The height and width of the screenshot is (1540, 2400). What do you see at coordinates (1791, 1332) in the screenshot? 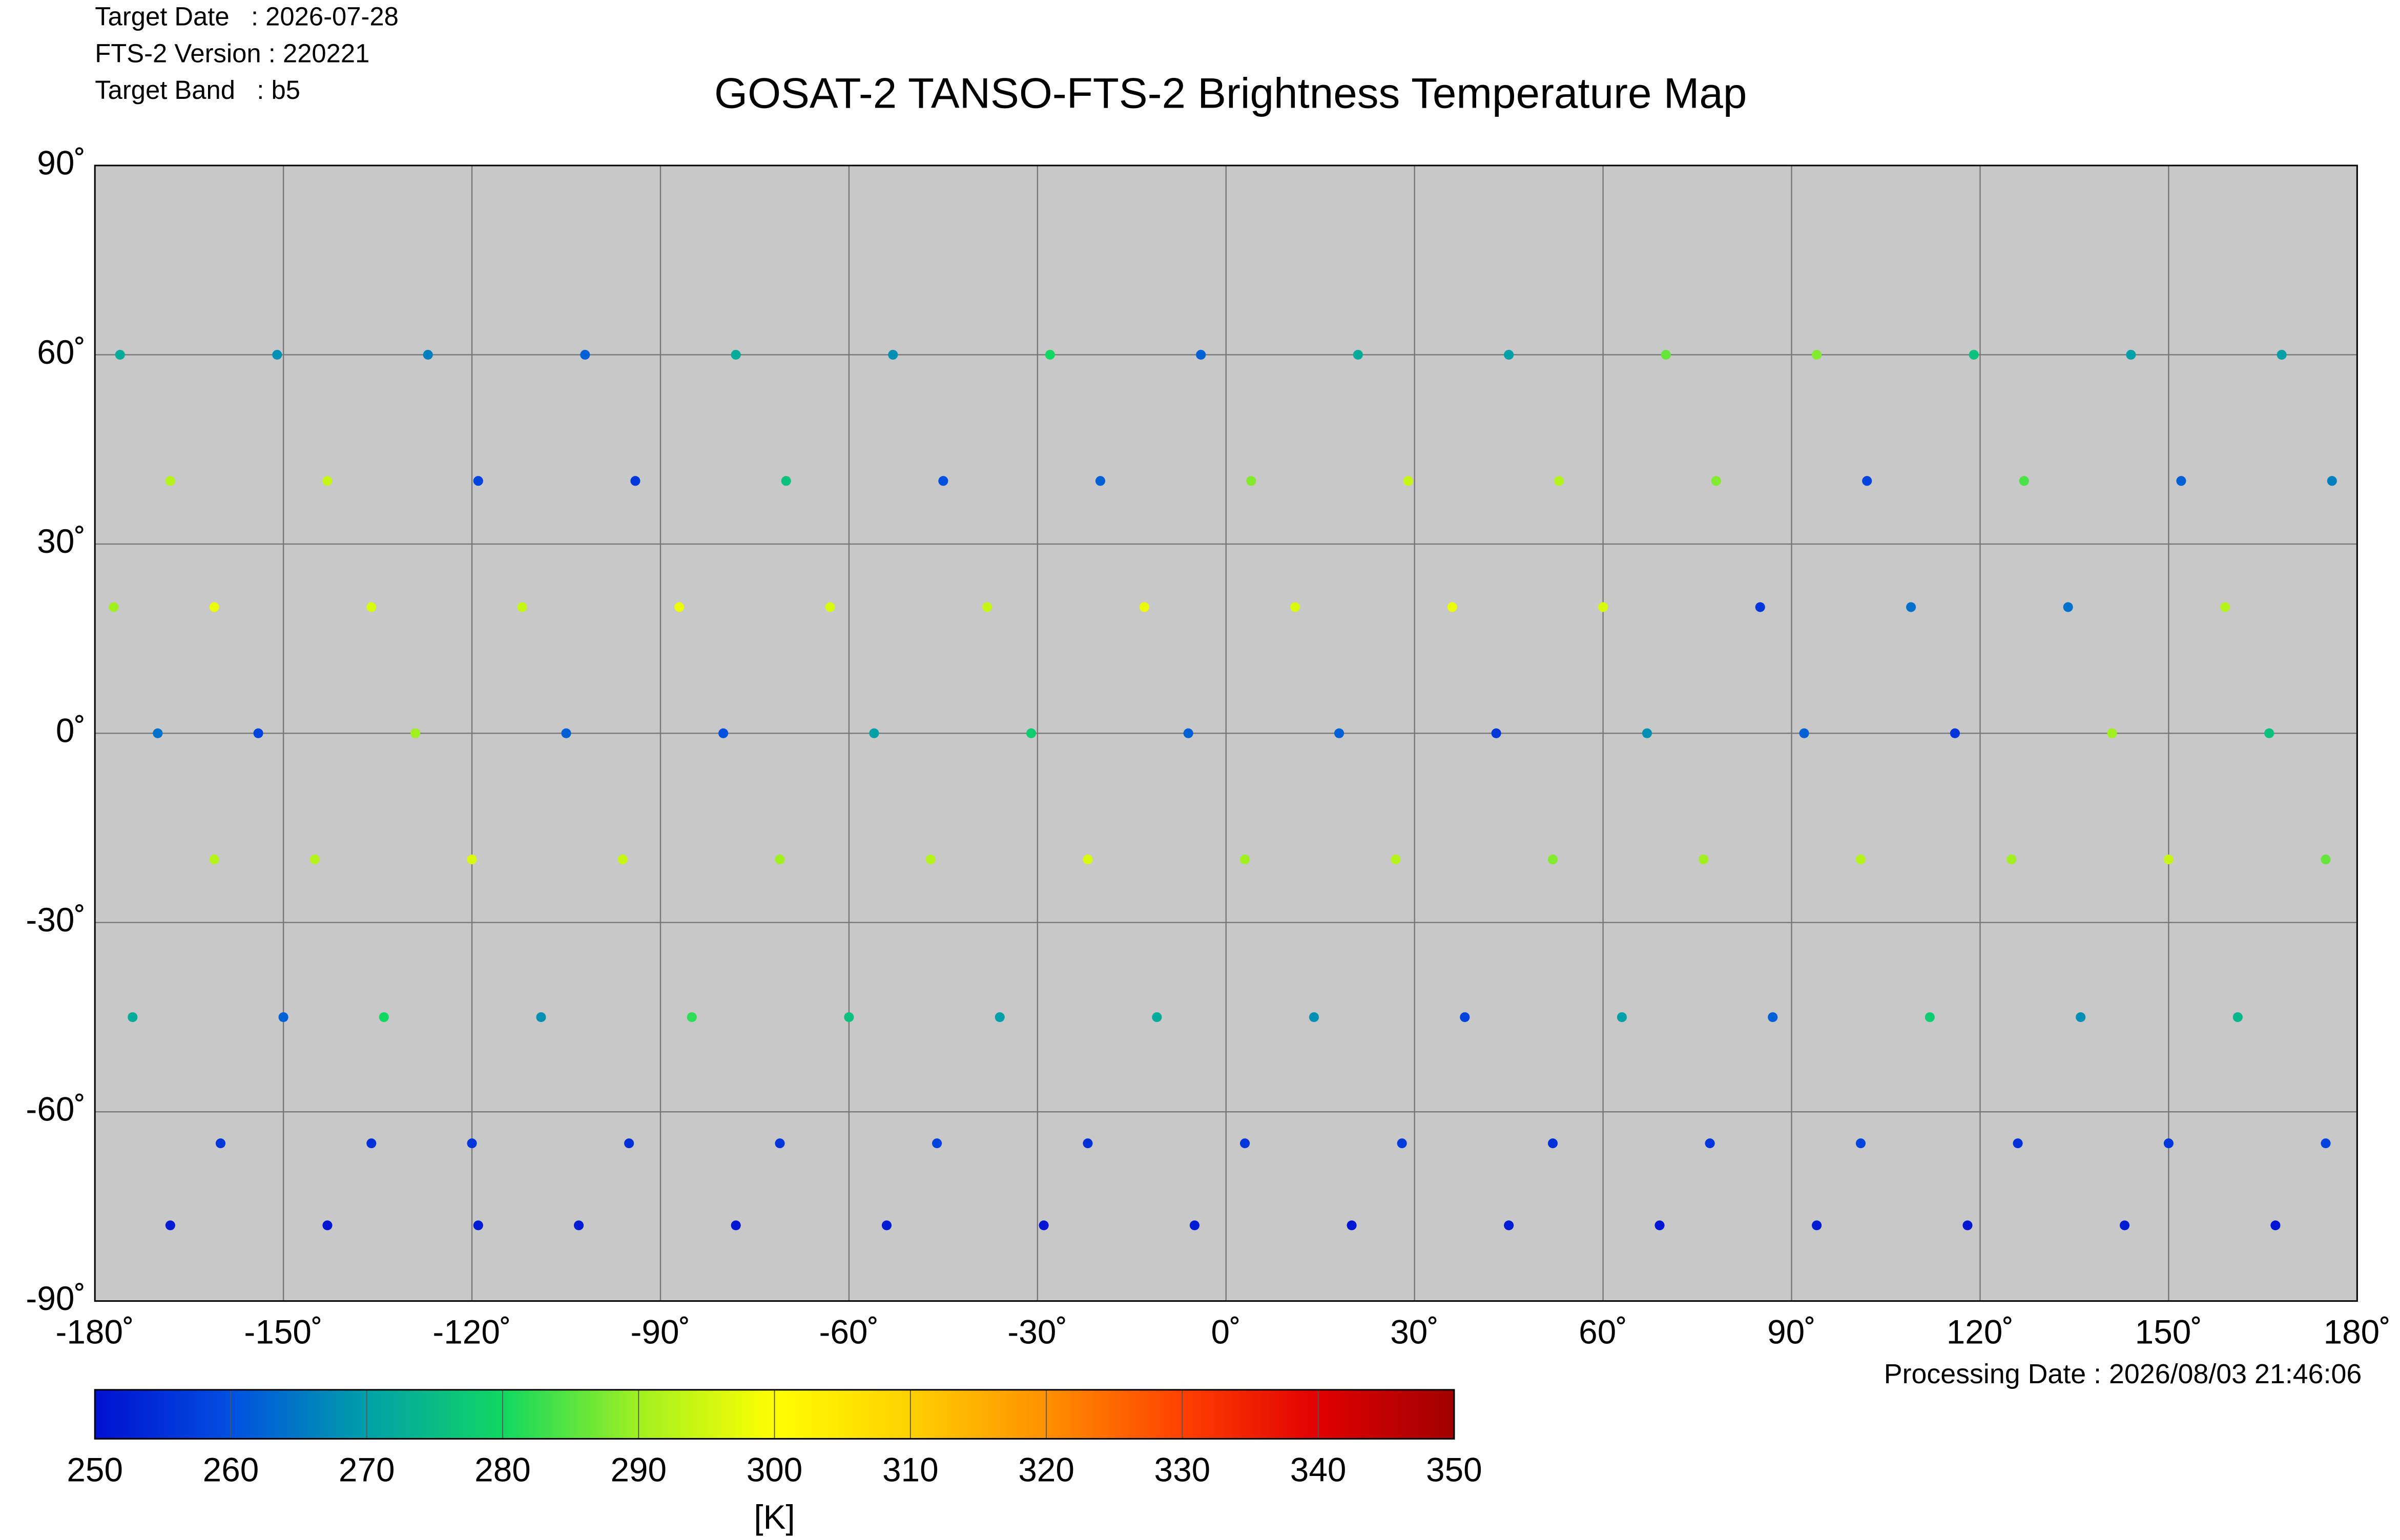
I see `x-tick-label: 90˚` at bounding box center [1791, 1332].